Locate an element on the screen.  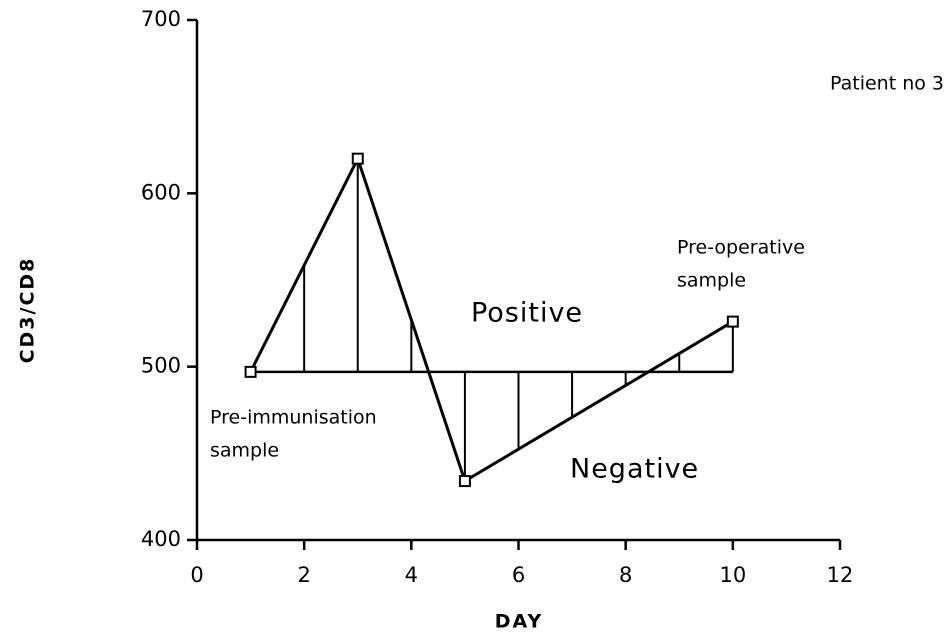
y-tick-label: 600 is located at coordinates (161, 192).